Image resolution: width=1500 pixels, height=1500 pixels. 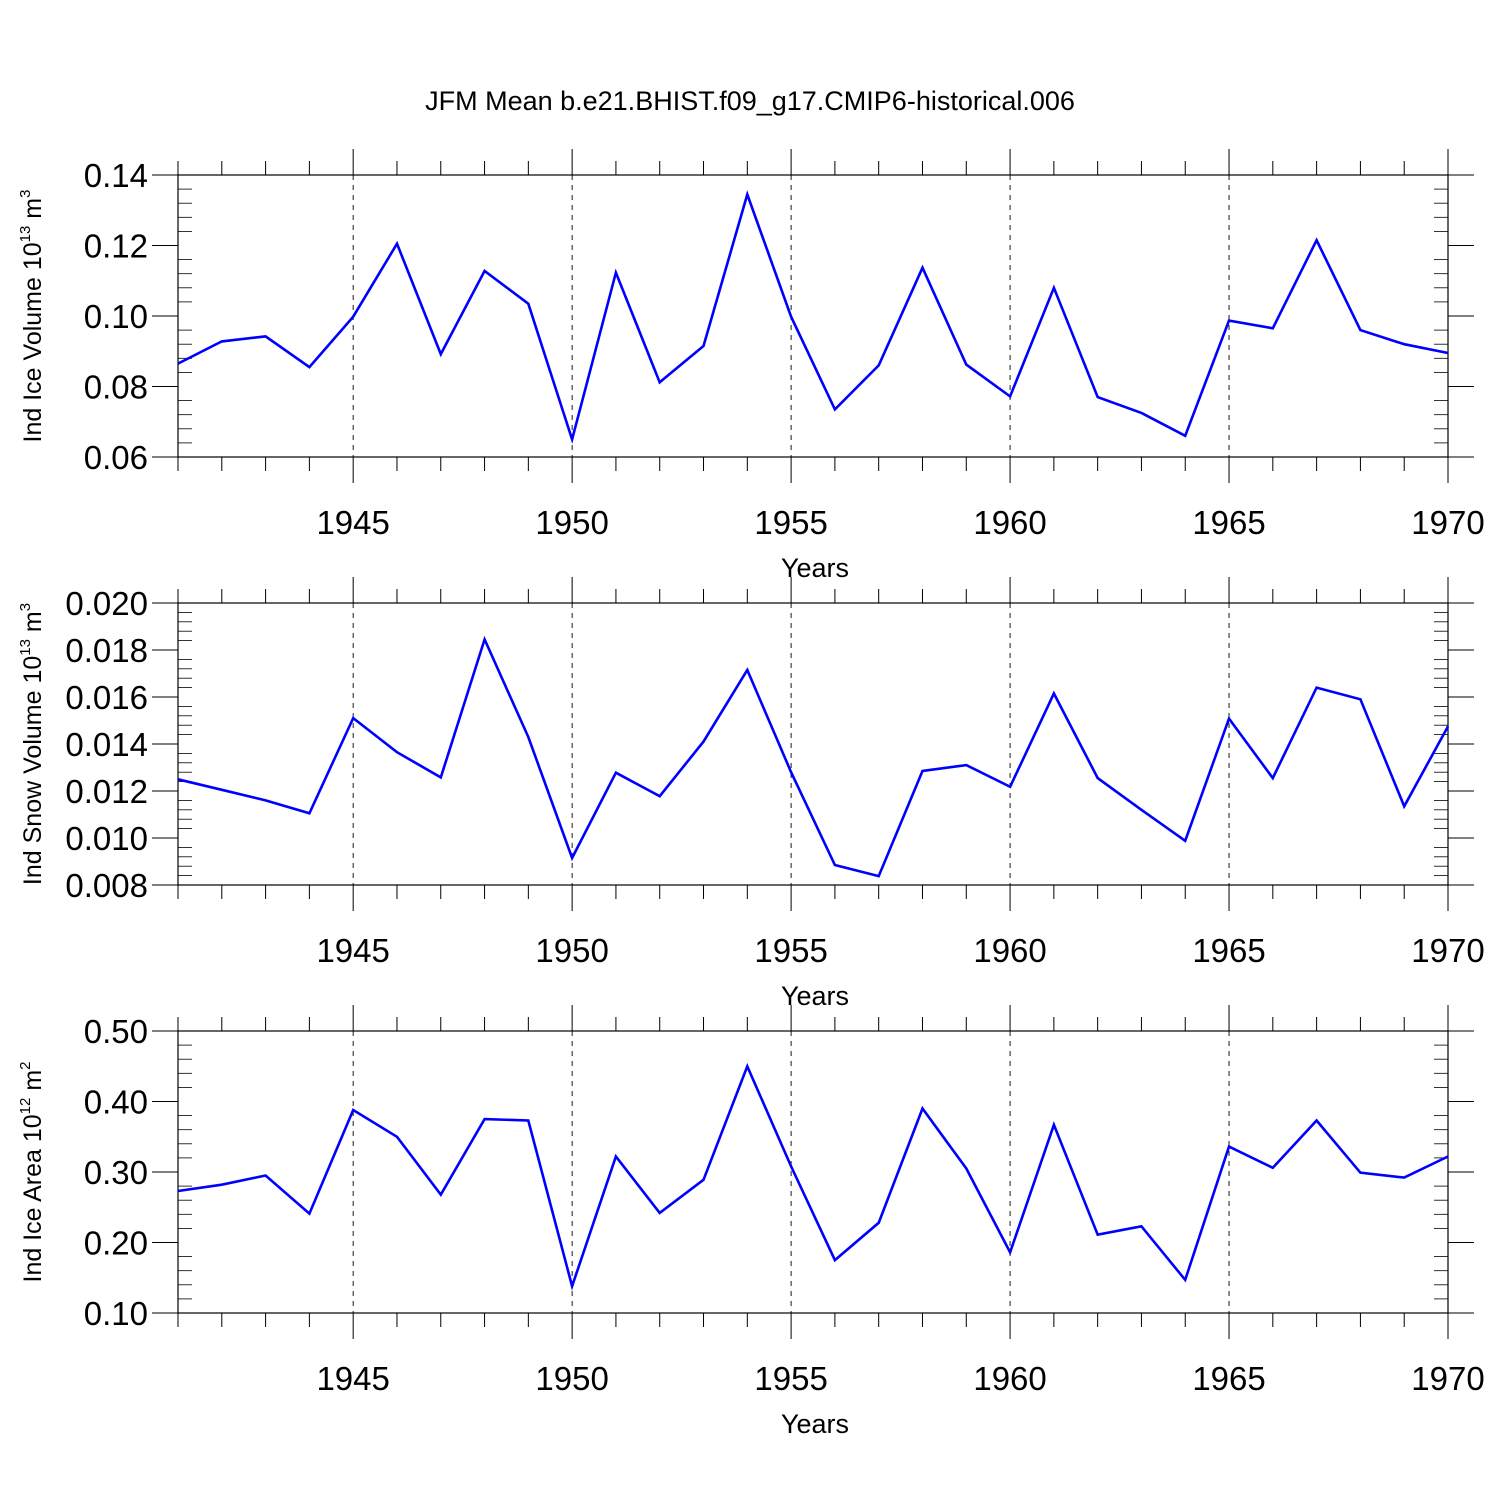 What do you see at coordinates (116, 1031) in the screenshot?
I see `y-tick-label: 0.50` at bounding box center [116, 1031].